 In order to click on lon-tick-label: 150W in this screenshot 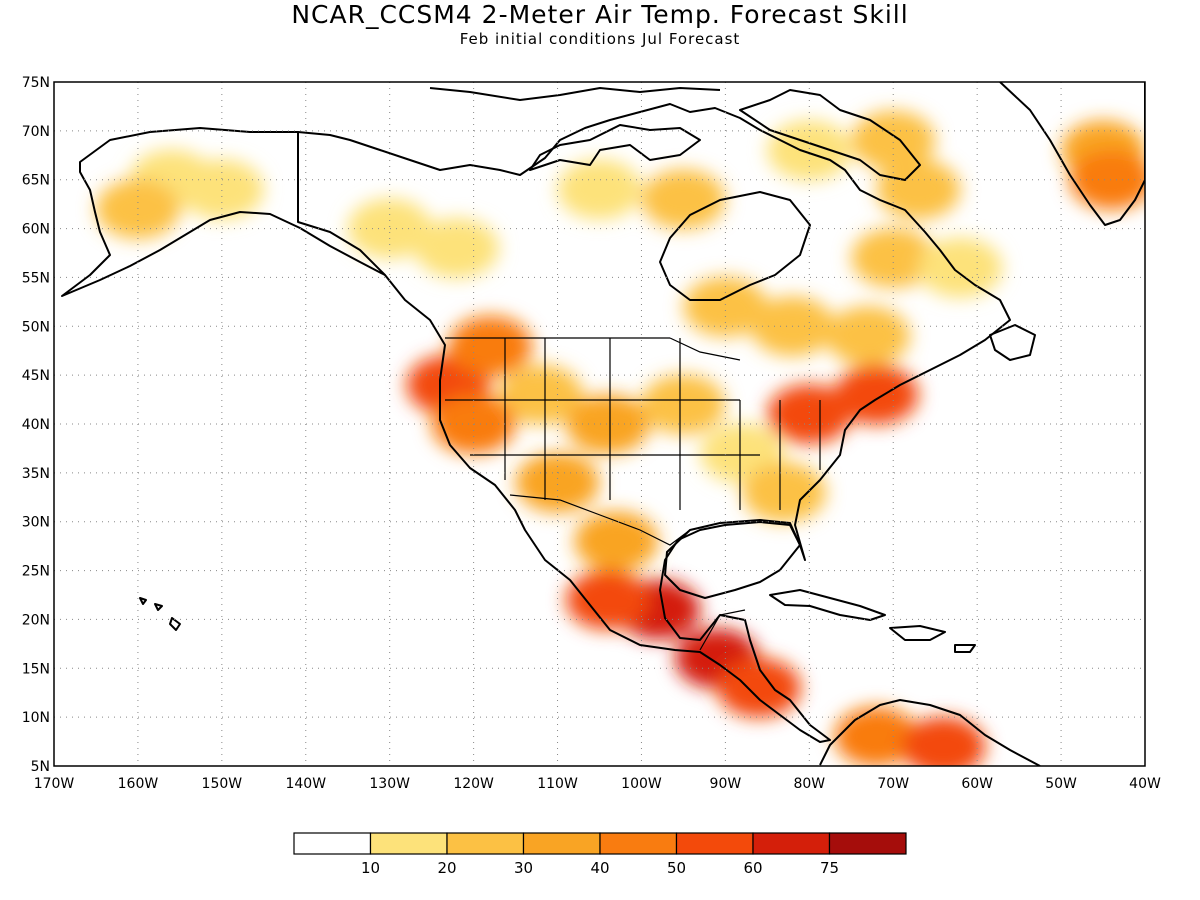, I will do `click(222, 784)`.